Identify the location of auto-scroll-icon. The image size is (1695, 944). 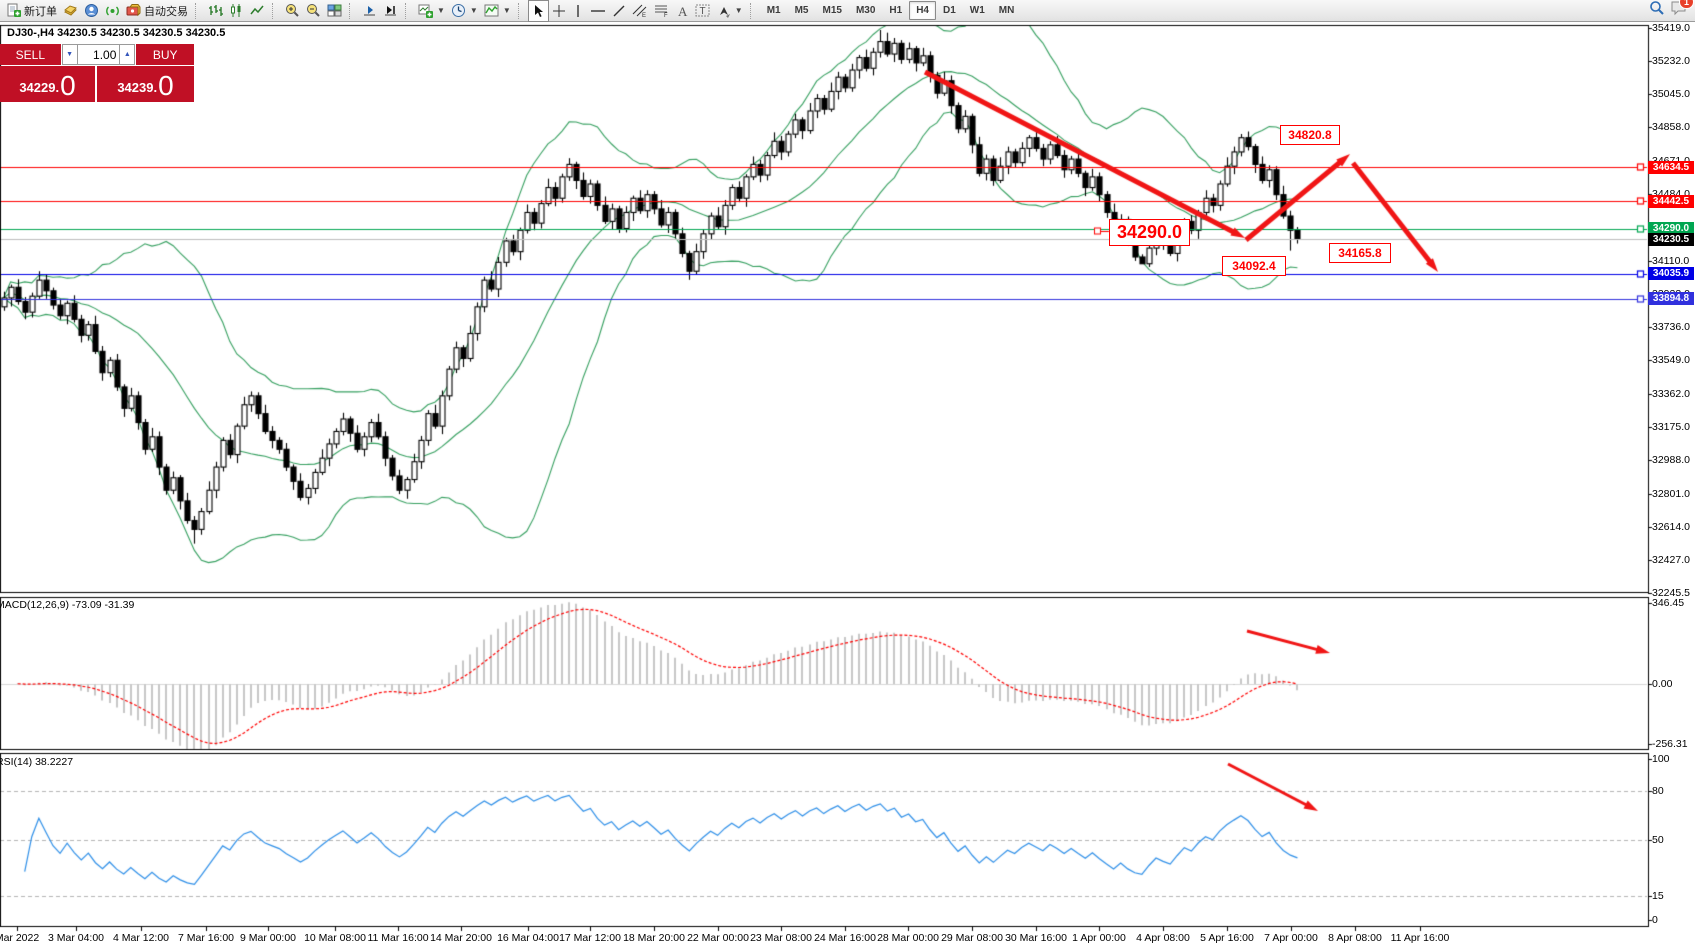
(369, 11).